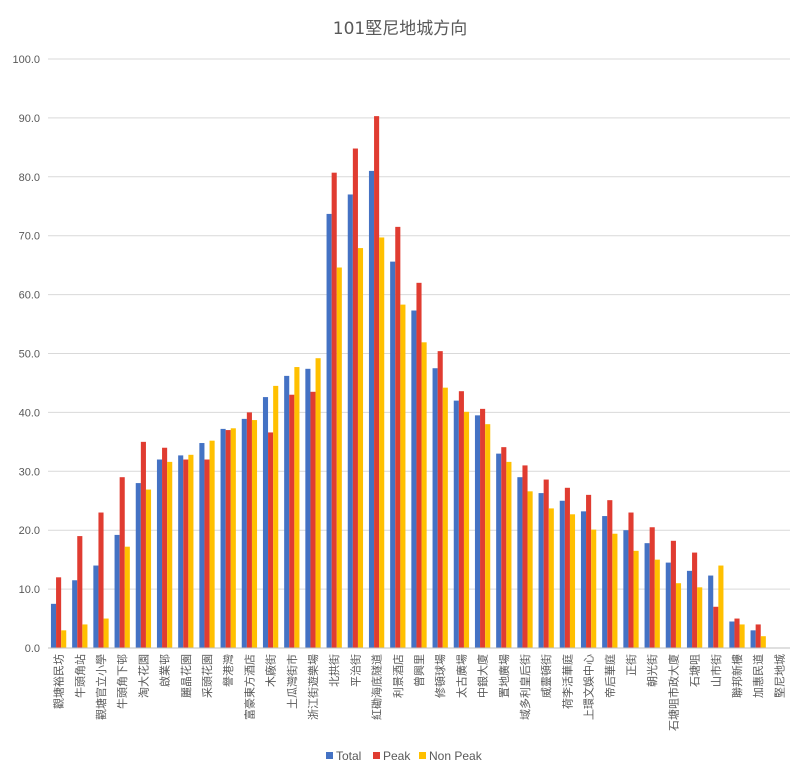 The image size is (800, 776). I want to click on chart-title: 101堅尼地城方向, so click(400, 29).